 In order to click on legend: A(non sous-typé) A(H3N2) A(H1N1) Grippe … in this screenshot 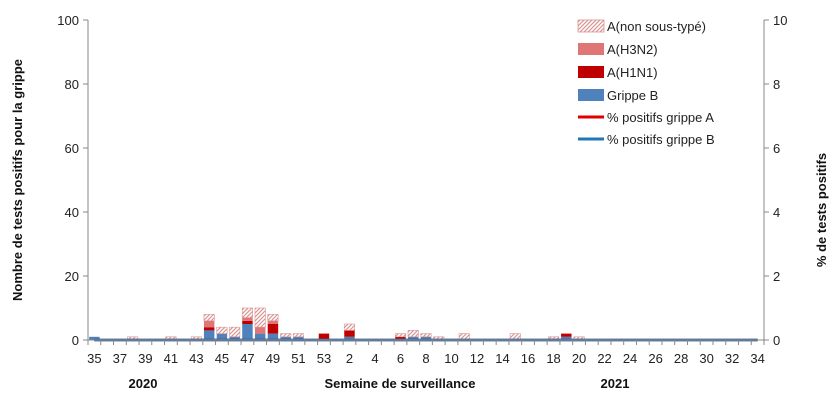, I will do `click(646, 83)`.